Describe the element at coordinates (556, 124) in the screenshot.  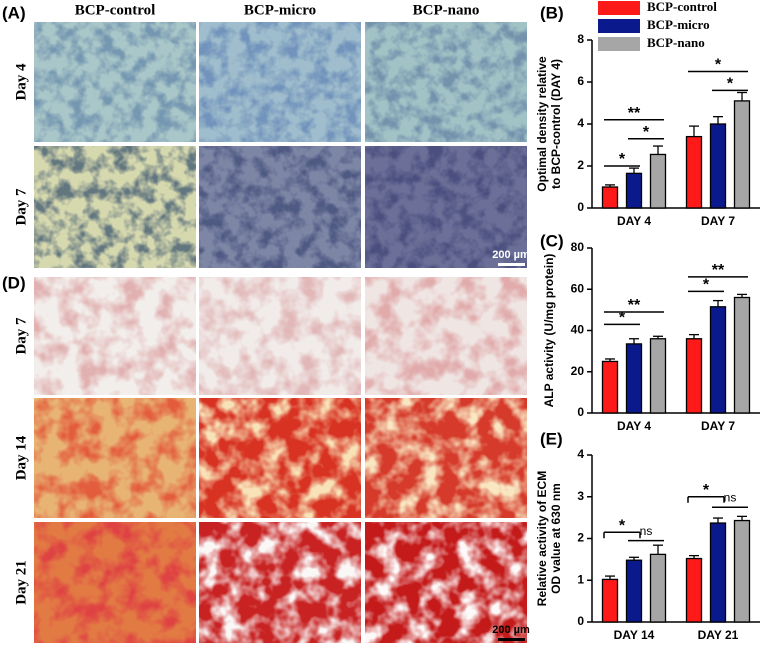
I see `y-axis-label: to BCP-control (DAY 4)` at that location.